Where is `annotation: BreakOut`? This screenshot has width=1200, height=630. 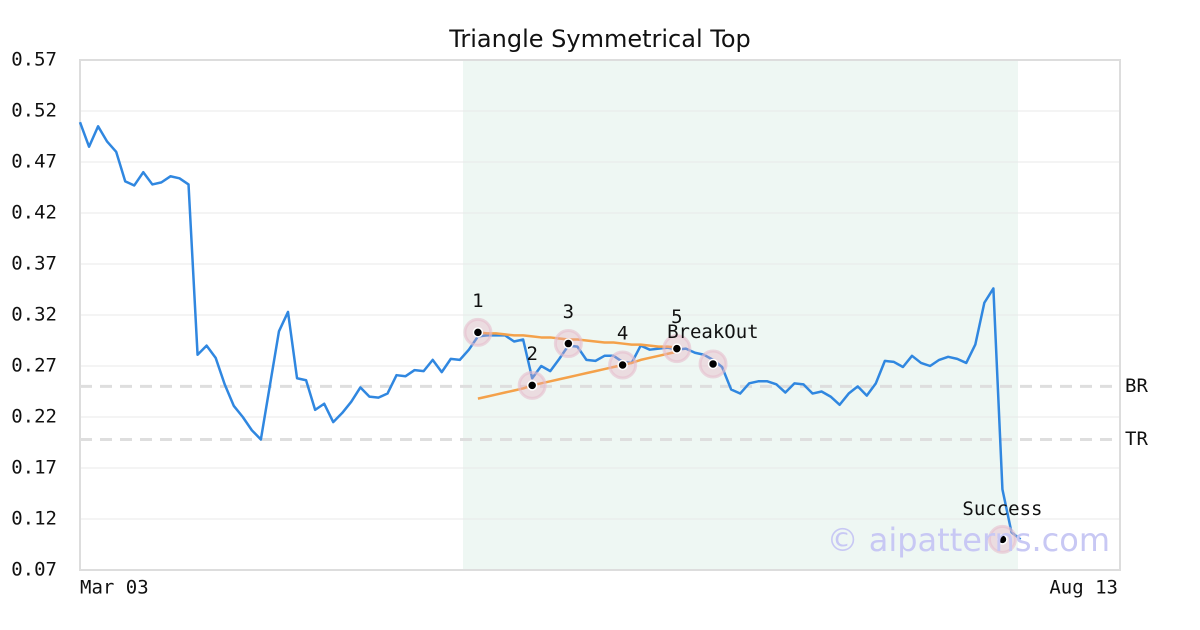
annotation: BreakOut is located at coordinates (713, 332).